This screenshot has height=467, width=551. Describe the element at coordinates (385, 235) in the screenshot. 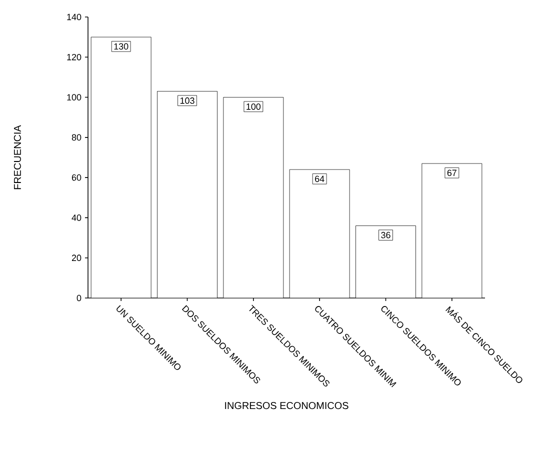

I see `data-label: 36` at that location.